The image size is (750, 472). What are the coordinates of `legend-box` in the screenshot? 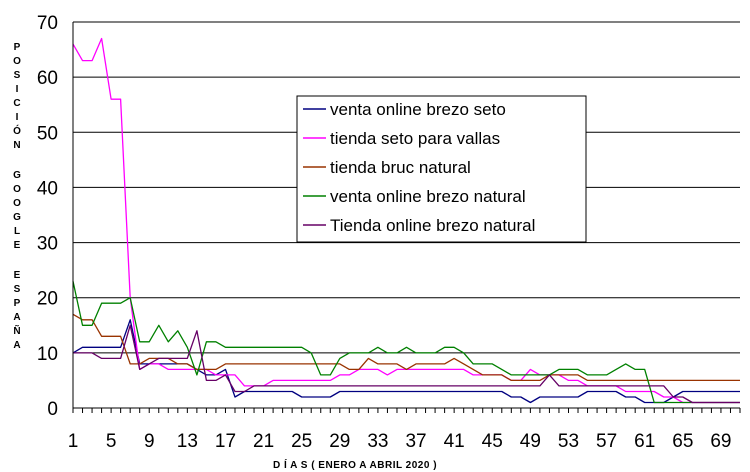 It's located at (441, 169).